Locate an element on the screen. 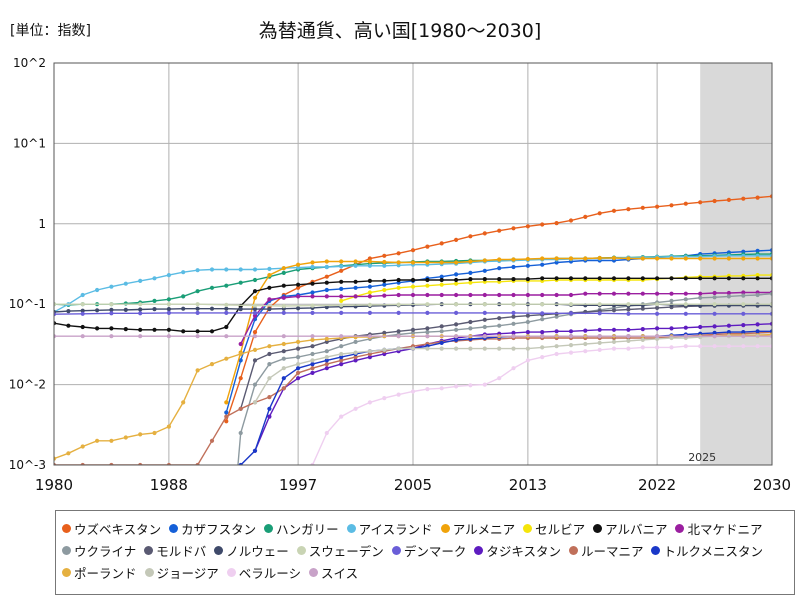 This screenshot has width=800, height=600. legend-item: セルビア is located at coordinates (554, 528).